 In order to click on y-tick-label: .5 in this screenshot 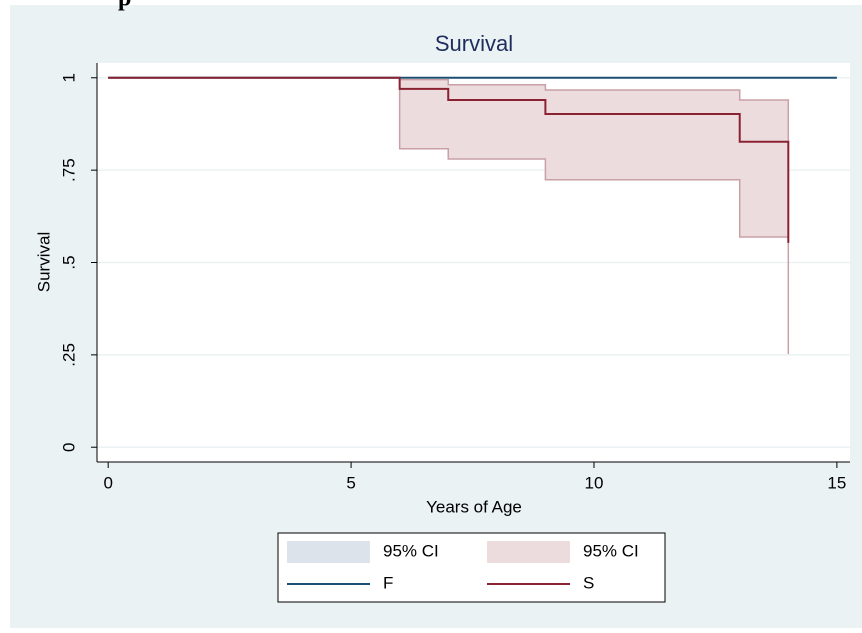, I will do `click(68, 262)`.